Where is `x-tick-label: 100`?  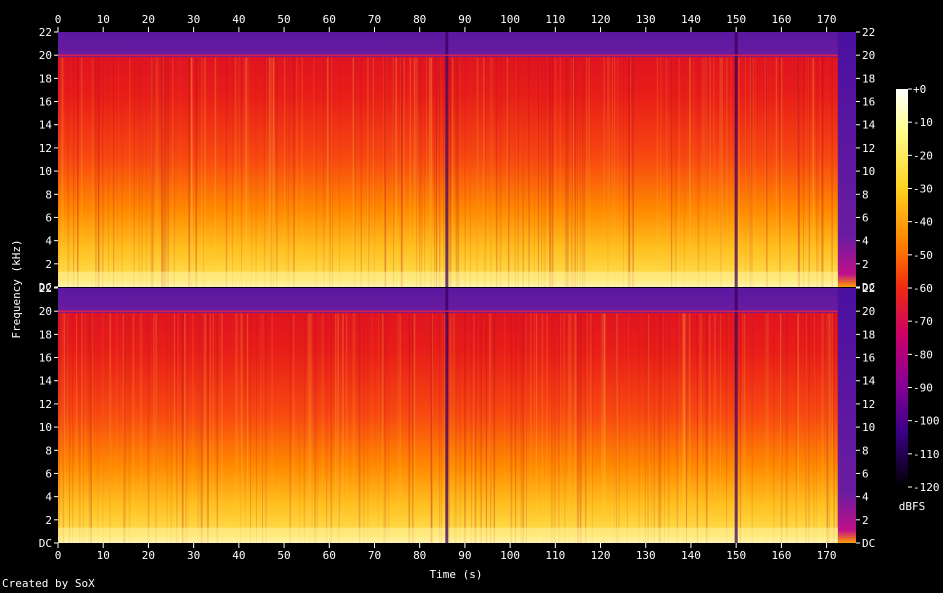
x-tick-label: 100 is located at coordinates (510, 555).